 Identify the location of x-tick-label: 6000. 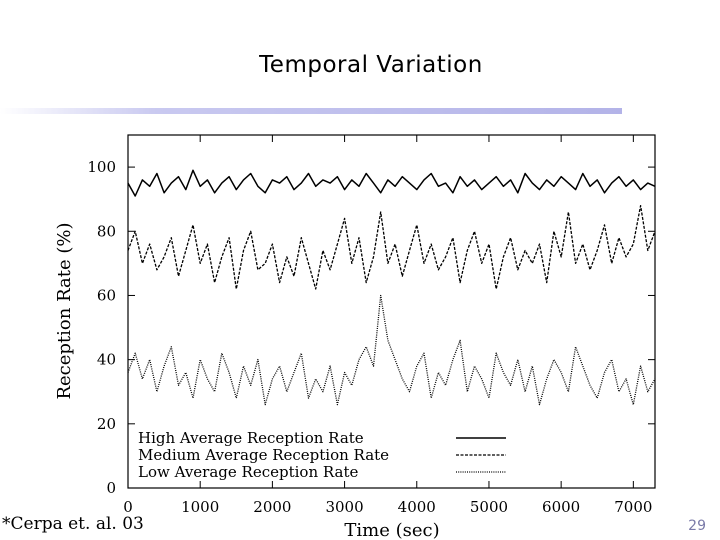
(561, 507).